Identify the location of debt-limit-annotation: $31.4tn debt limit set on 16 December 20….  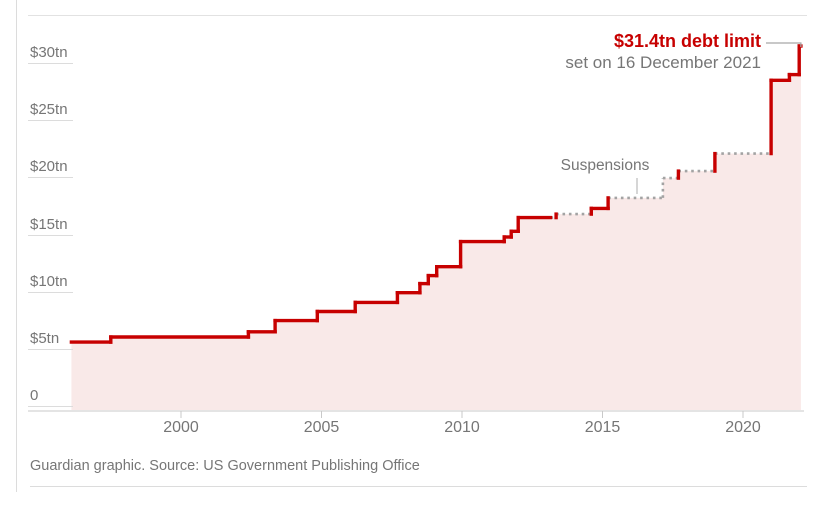
(663, 52).